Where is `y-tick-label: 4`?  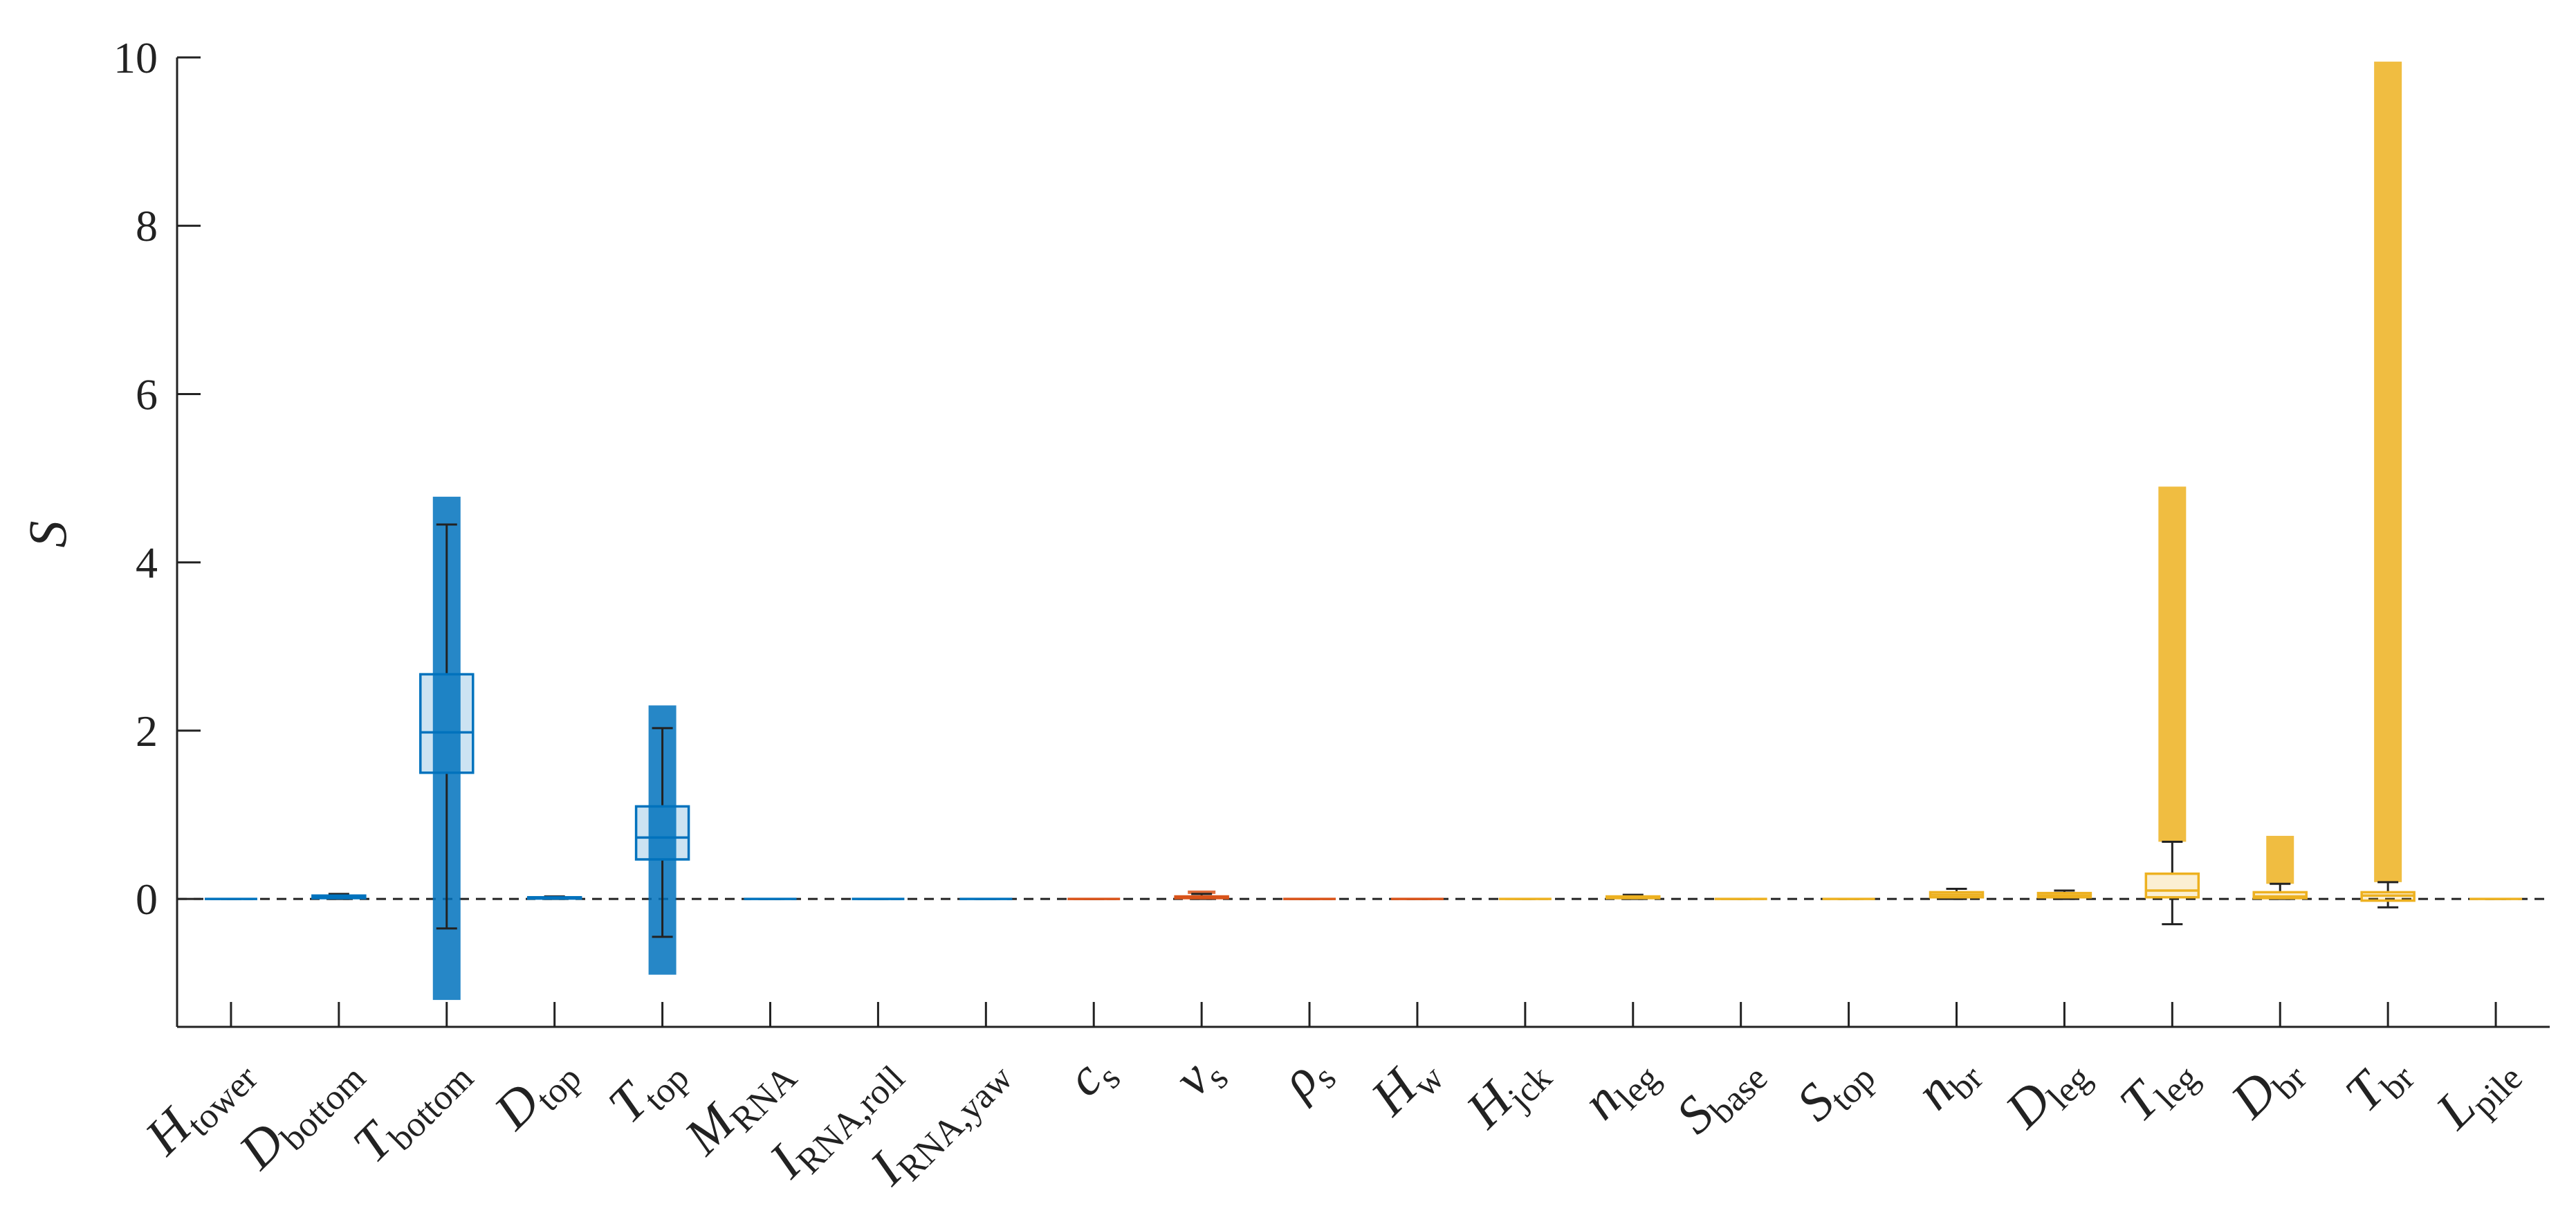
y-tick-label: 4 is located at coordinates (147, 562).